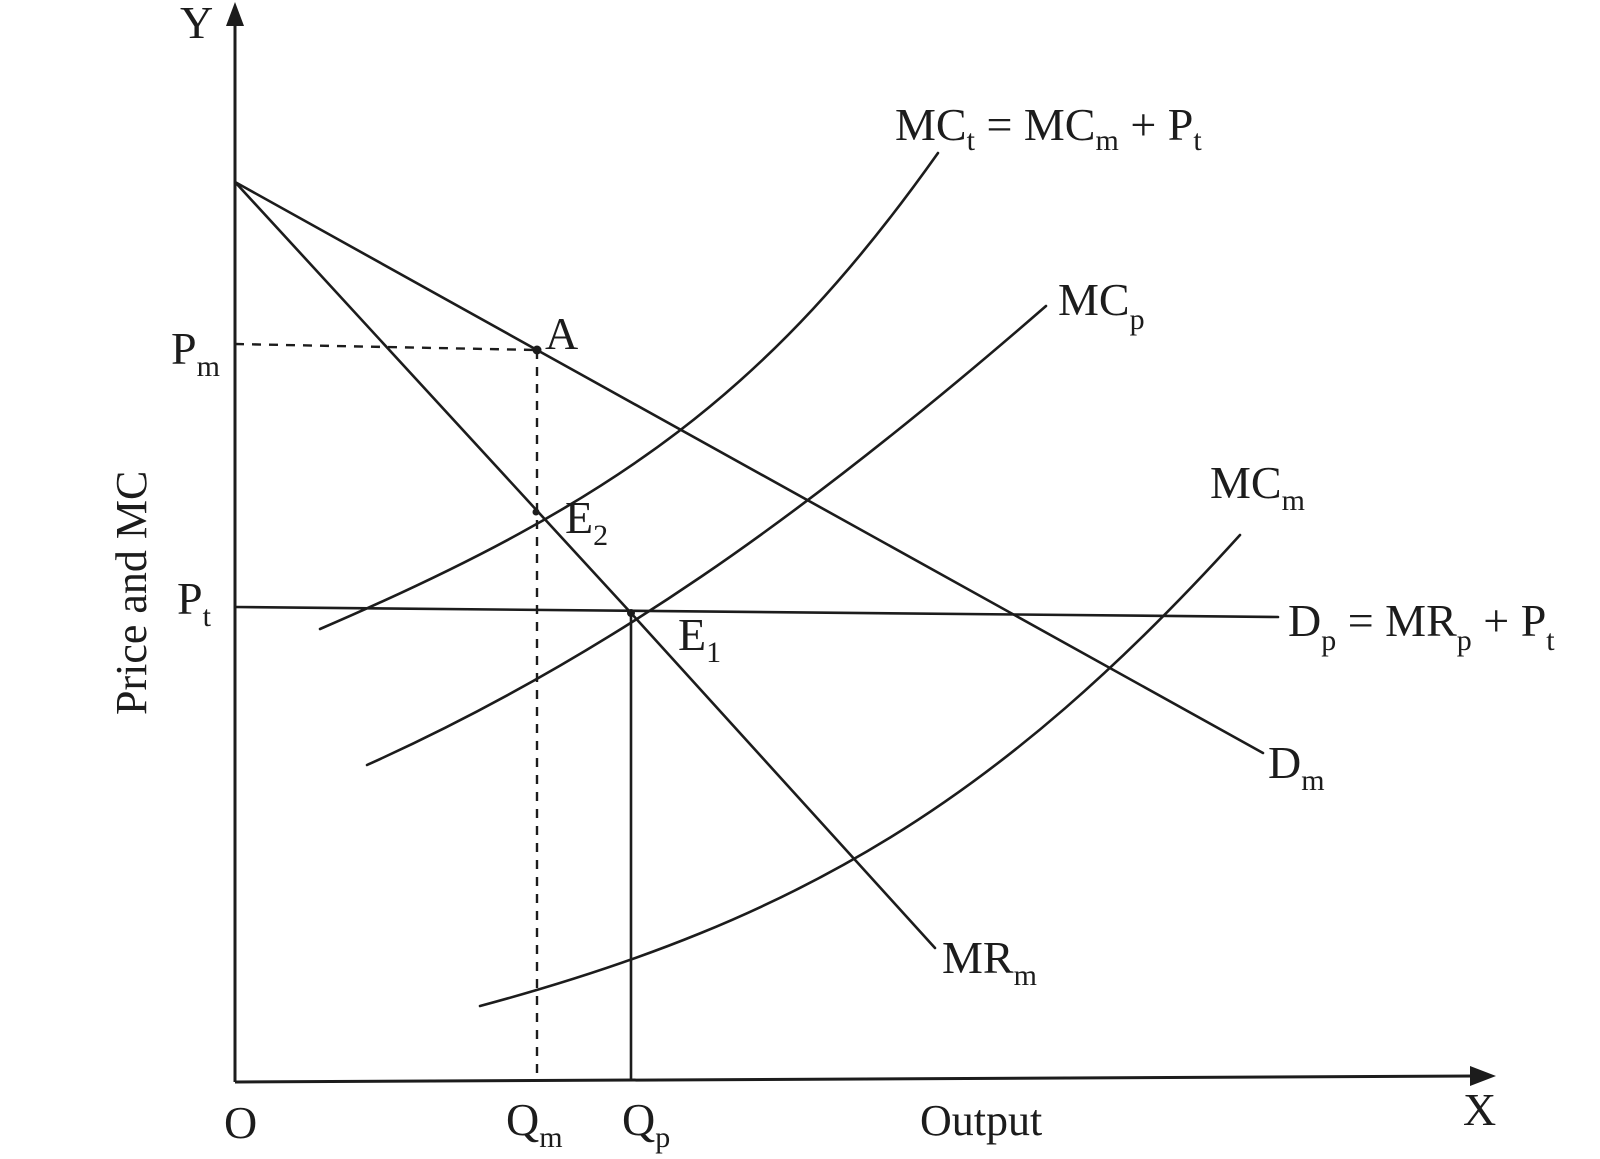 This screenshot has height=1159, width=1600. What do you see at coordinates (981, 1120) in the screenshot?
I see `x-axis-title: Output` at bounding box center [981, 1120].